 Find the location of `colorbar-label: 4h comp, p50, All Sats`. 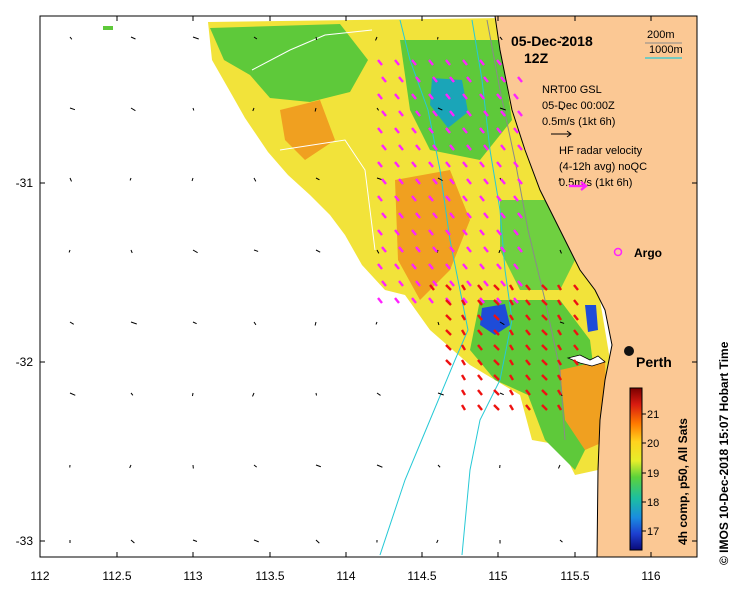

colorbar-label: 4h comp, p50, All Sats is located at coordinates (683, 481).